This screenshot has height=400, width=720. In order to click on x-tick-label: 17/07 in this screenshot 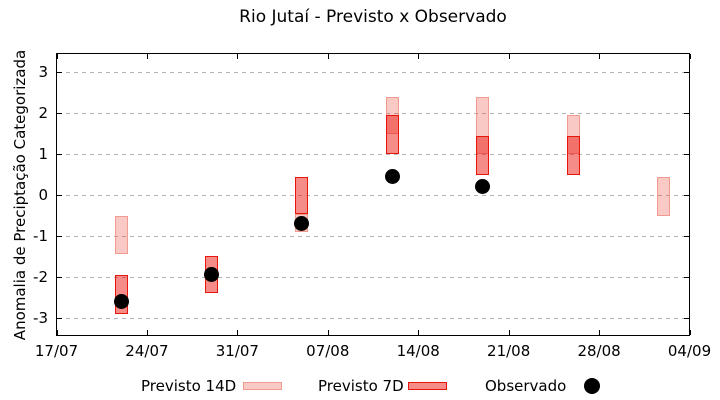, I will do `click(56, 351)`.